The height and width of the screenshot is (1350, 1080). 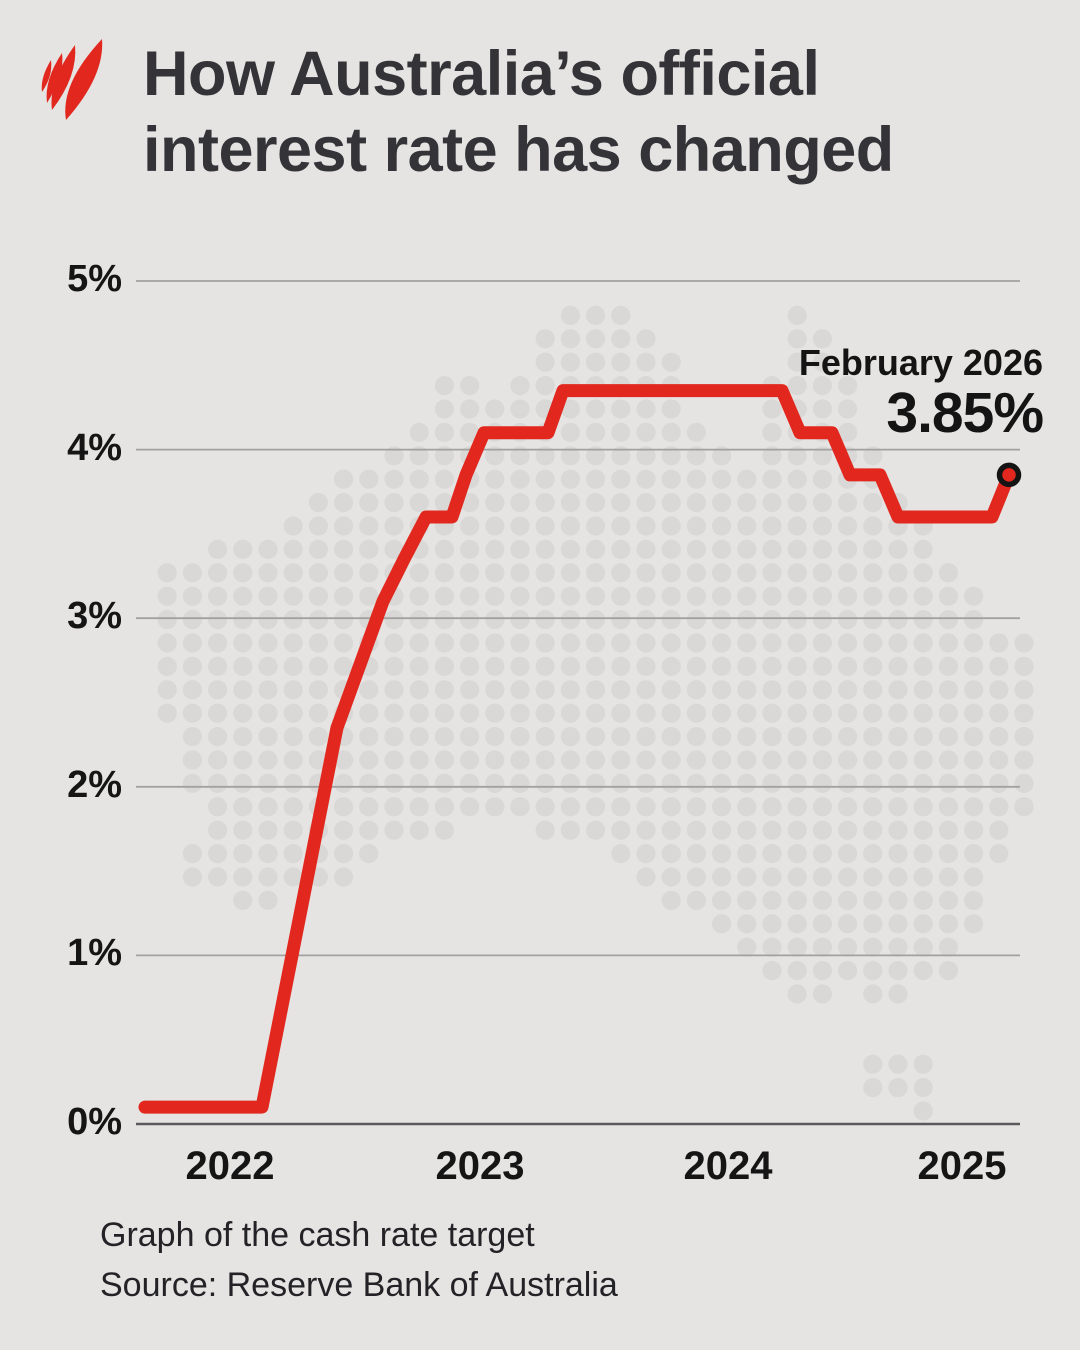 What do you see at coordinates (94, 615) in the screenshot?
I see `y-axis-label: 3%` at bounding box center [94, 615].